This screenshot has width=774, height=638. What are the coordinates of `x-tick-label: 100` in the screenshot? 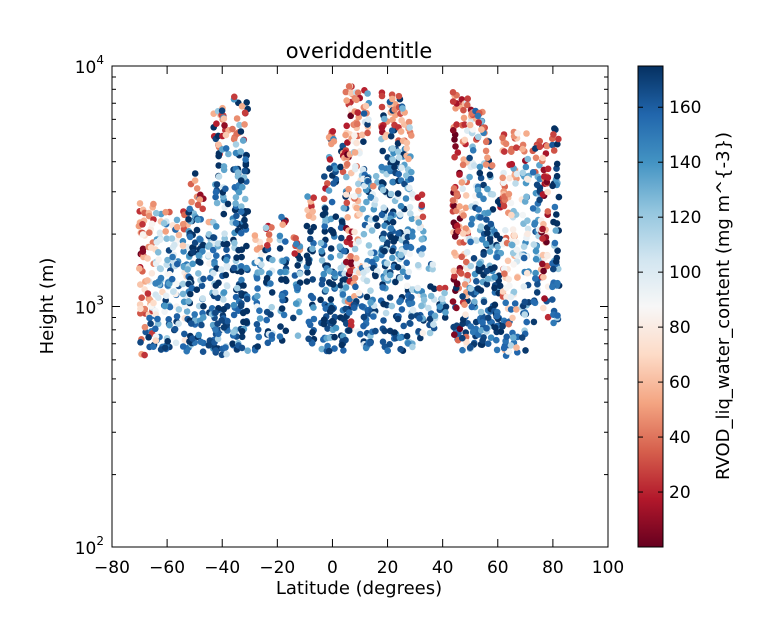 It's located at (608, 568).